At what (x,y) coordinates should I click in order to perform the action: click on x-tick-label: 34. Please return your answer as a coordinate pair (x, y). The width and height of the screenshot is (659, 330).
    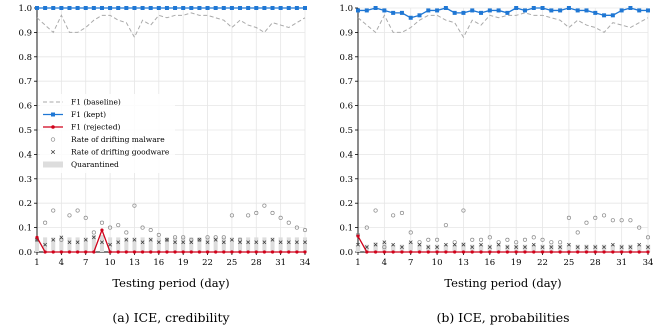
    Looking at the image, I should click on (305, 263).